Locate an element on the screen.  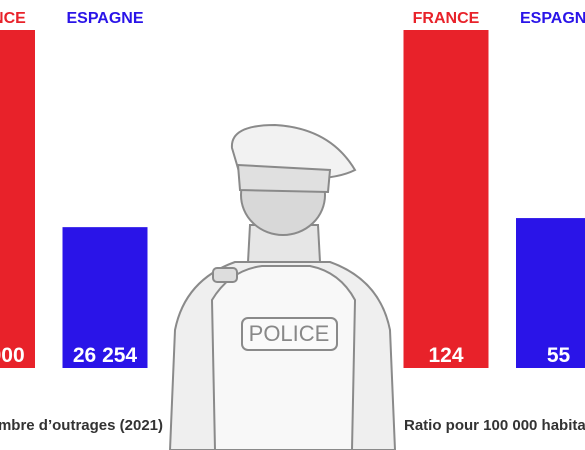
value-label: 63 000 is located at coordinates (12, 355).